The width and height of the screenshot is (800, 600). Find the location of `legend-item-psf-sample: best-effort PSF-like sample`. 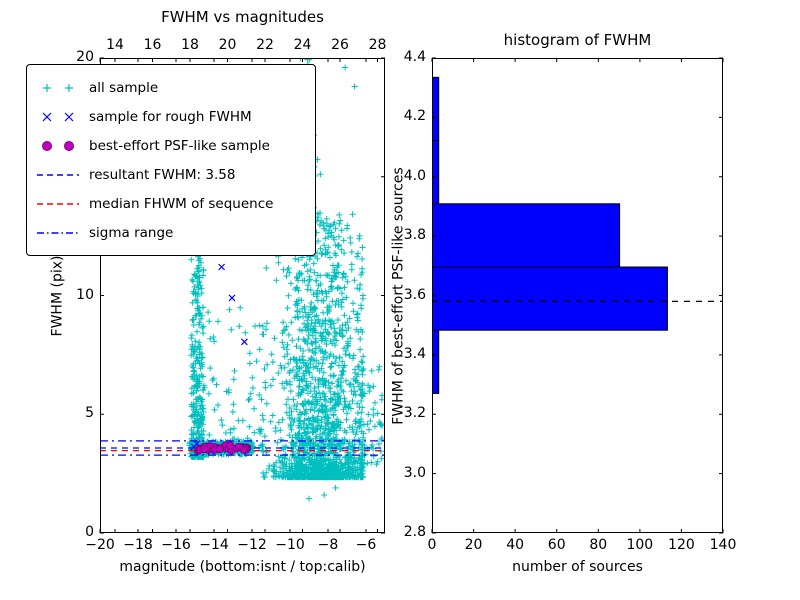

legend-item-psf-sample: best-effort PSF-like sample is located at coordinates (171, 145).